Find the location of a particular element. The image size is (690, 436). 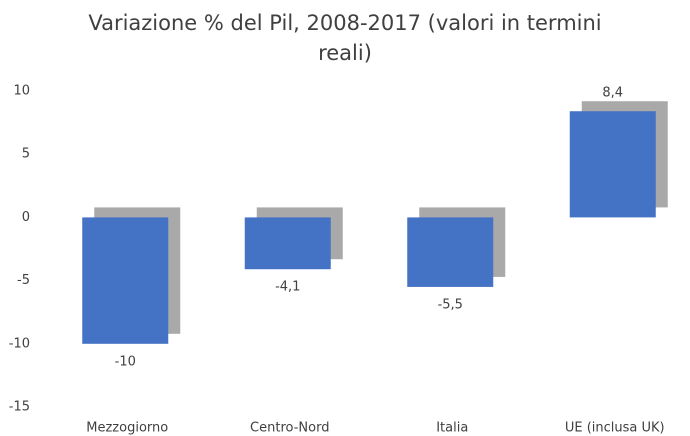

data-label: -4,1 is located at coordinates (287, 287).